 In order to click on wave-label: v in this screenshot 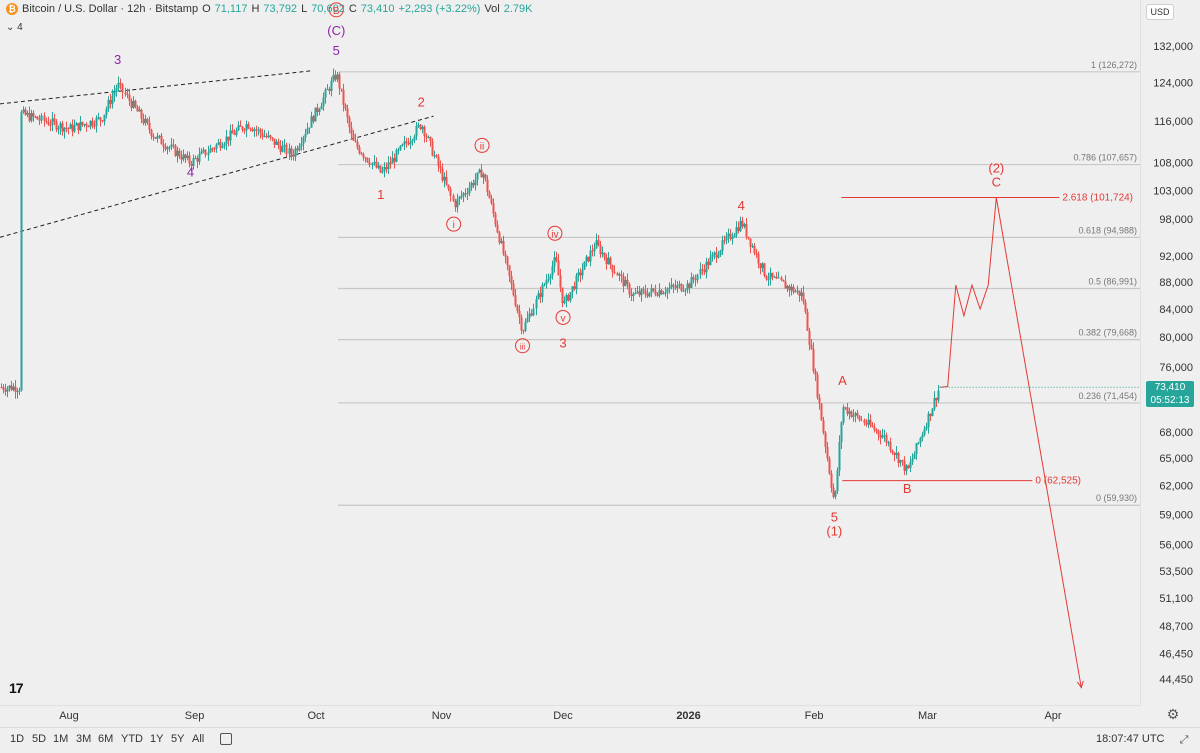, I will do `click(563, 318)`.